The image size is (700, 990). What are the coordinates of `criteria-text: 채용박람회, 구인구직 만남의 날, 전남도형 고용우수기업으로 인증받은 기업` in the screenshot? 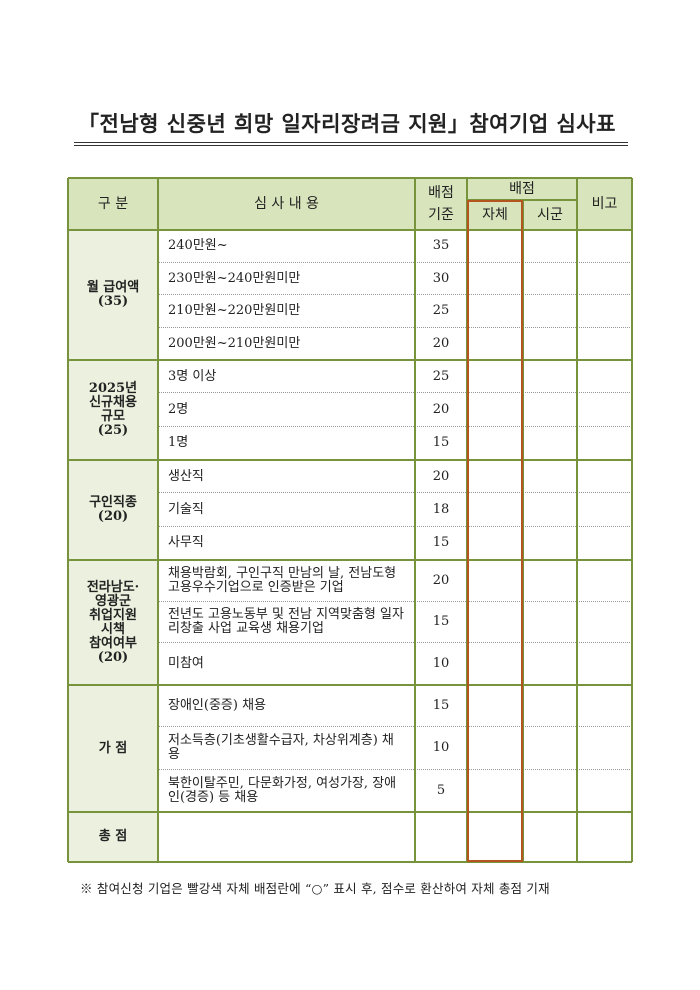 It's located at (282, 580).